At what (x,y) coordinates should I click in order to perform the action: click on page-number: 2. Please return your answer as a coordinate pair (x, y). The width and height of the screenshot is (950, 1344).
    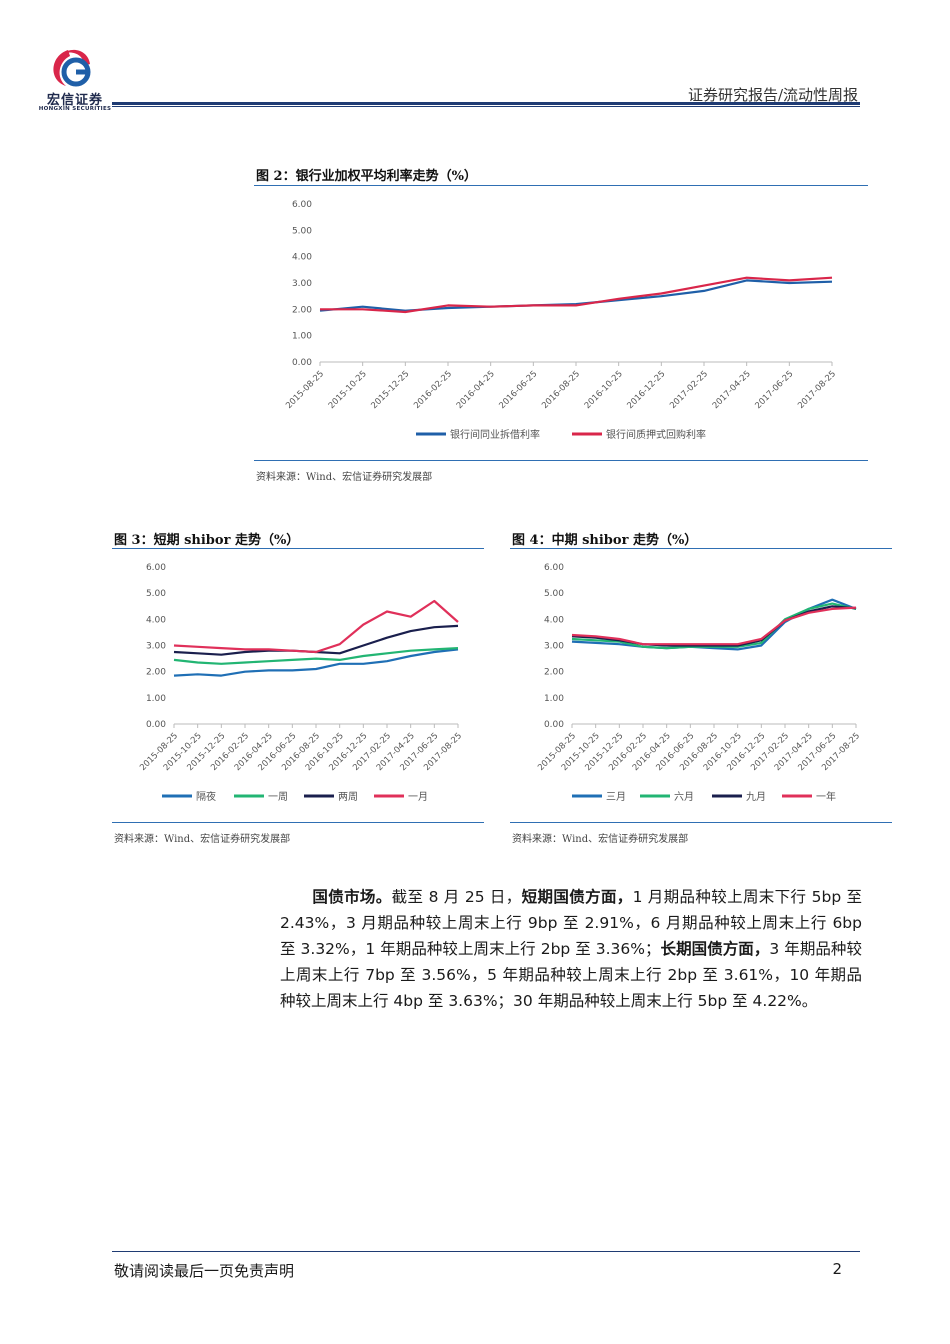
    Looking at the image, I should click on (837, 1269).